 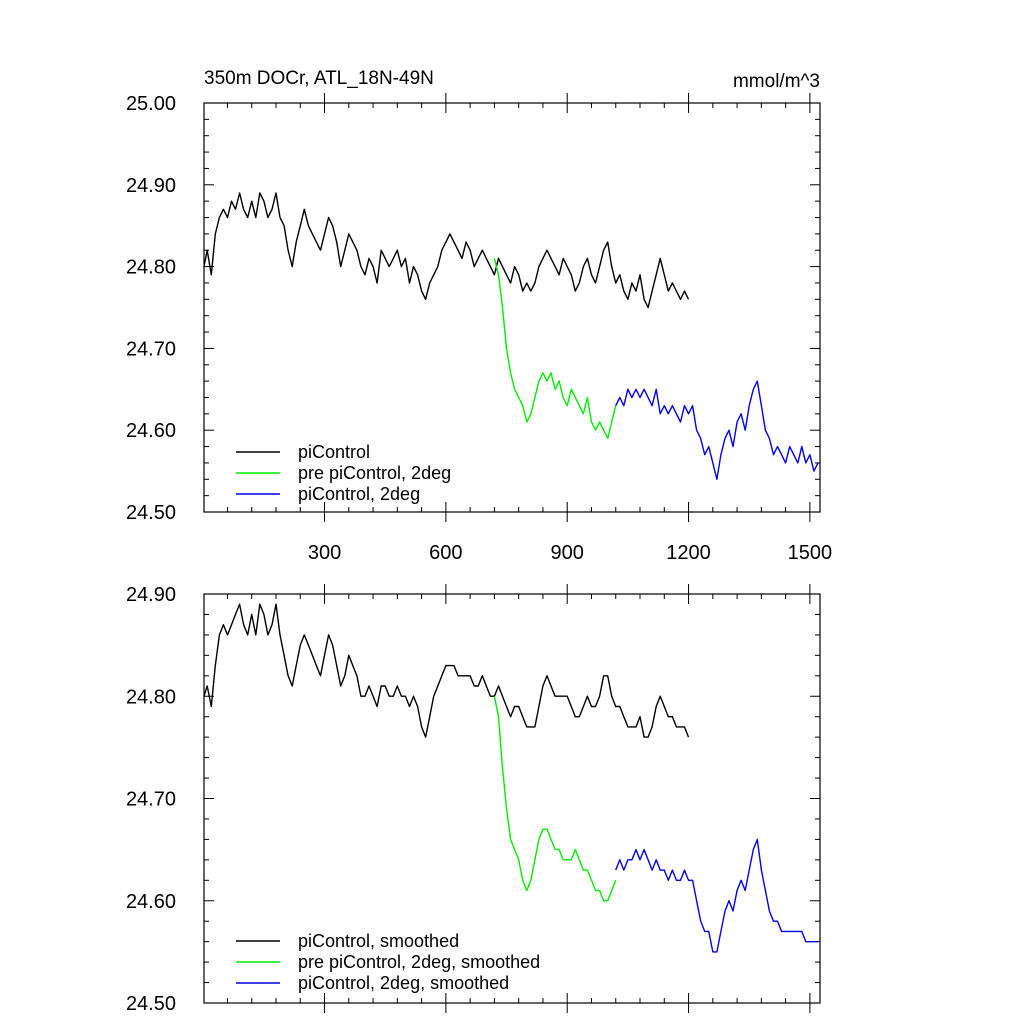 What do you see at coordinates (716, 895) in the screenshot?
I see `series-line-picontrol-2deg-smoothed` at bounding box center [716, 895].